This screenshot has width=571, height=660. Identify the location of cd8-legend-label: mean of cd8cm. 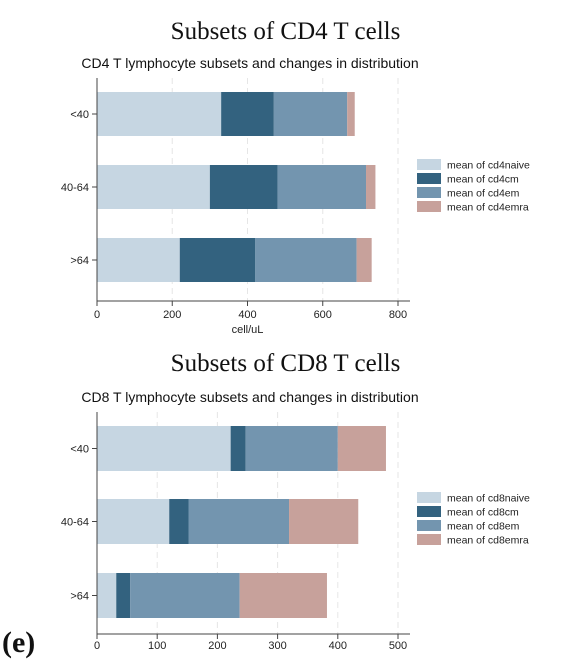
(483, 513).